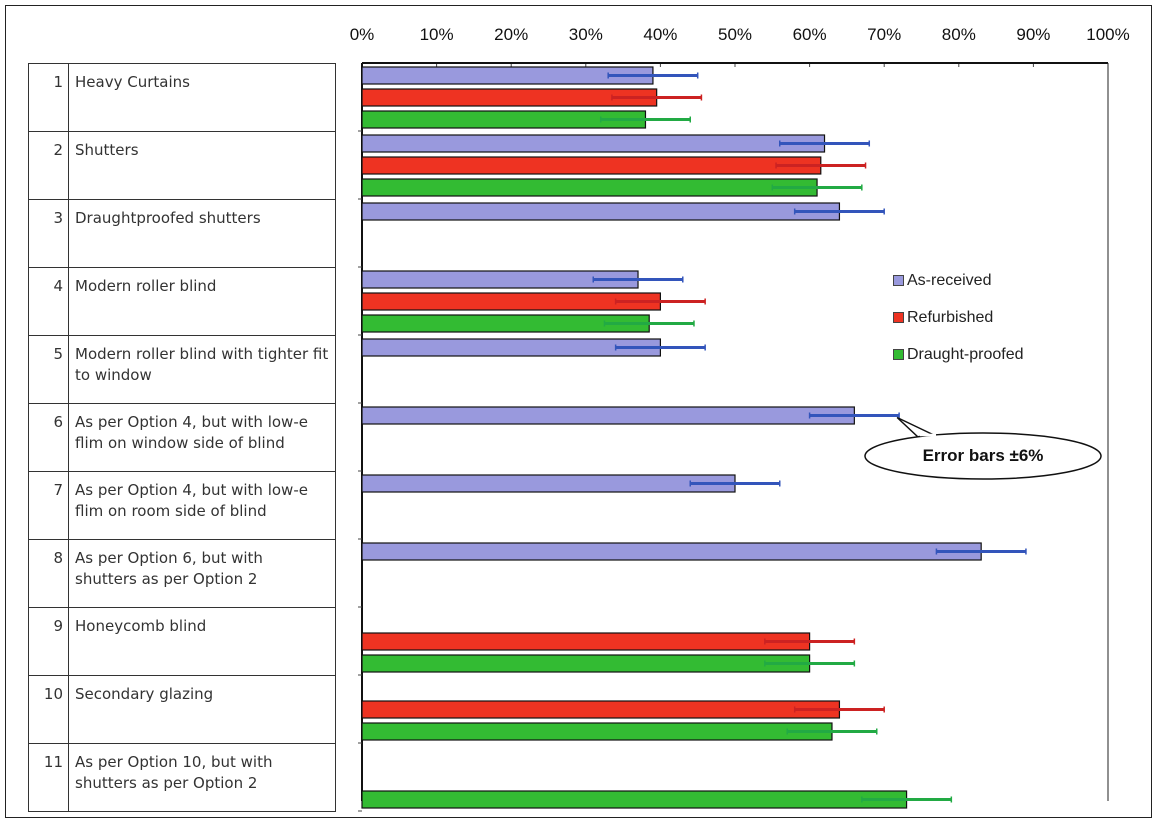 The height and width of the screenshot is (823, 1158). What do you see at coordinates (48, 369) in the screenshot?
I see `category-number: 5` at bounding box center [48, 369].